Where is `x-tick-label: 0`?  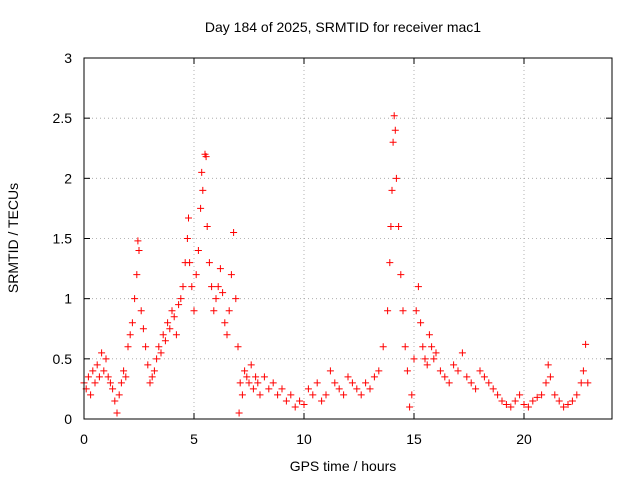
x-tick-label: 0 is located at coordinates (84, 439).